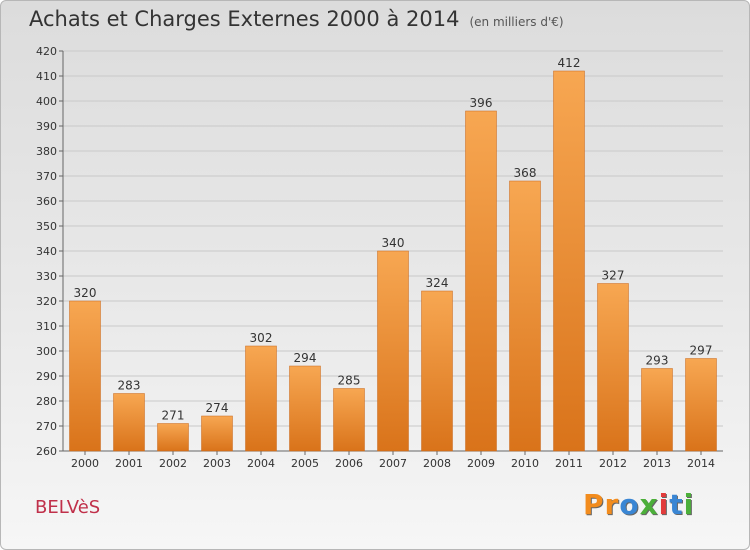 The height and width of the screenshot is (550, 750). Describe the element at coordinates (594, 504) in the screenshot. I see `logo-letter: P` at that location.